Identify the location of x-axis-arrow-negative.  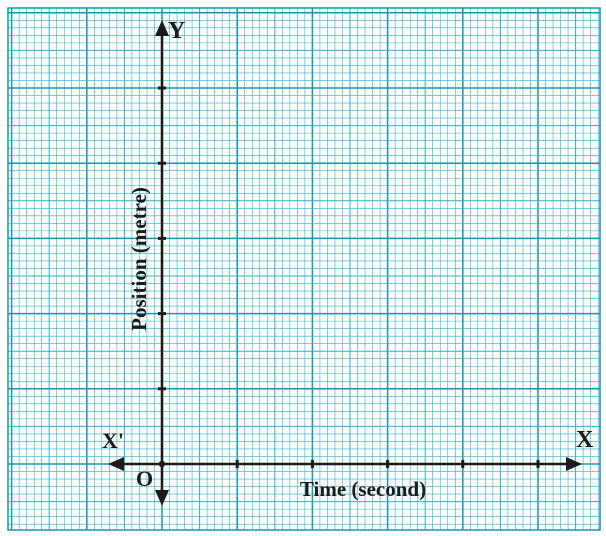
(116, 464).